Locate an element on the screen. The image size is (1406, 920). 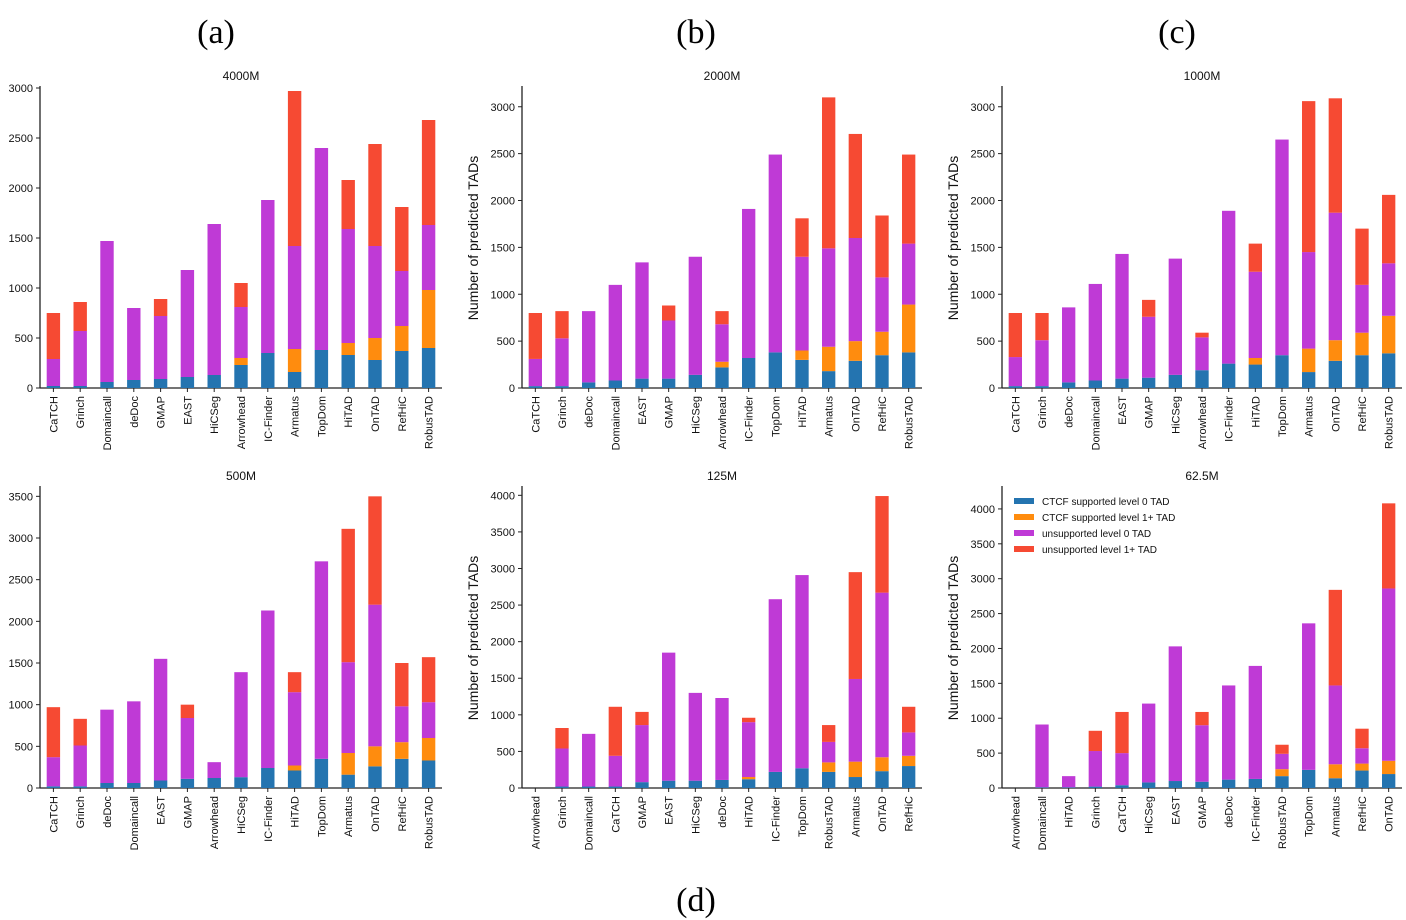
chart-title: 500M is located at coordinates (241, 476).